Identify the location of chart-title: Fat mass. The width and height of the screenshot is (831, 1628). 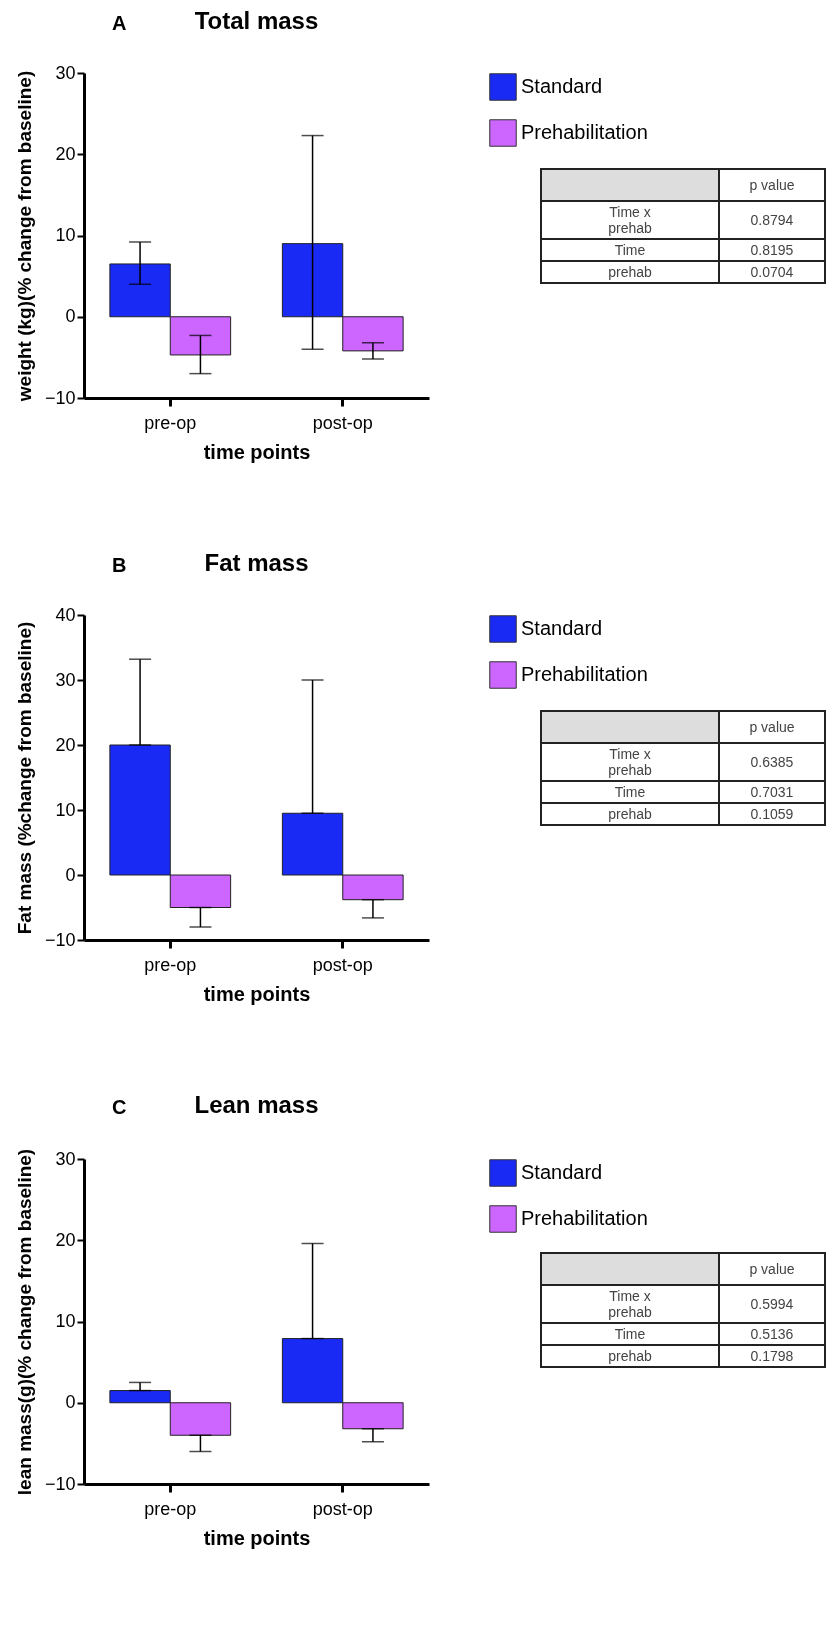
(256, 562).